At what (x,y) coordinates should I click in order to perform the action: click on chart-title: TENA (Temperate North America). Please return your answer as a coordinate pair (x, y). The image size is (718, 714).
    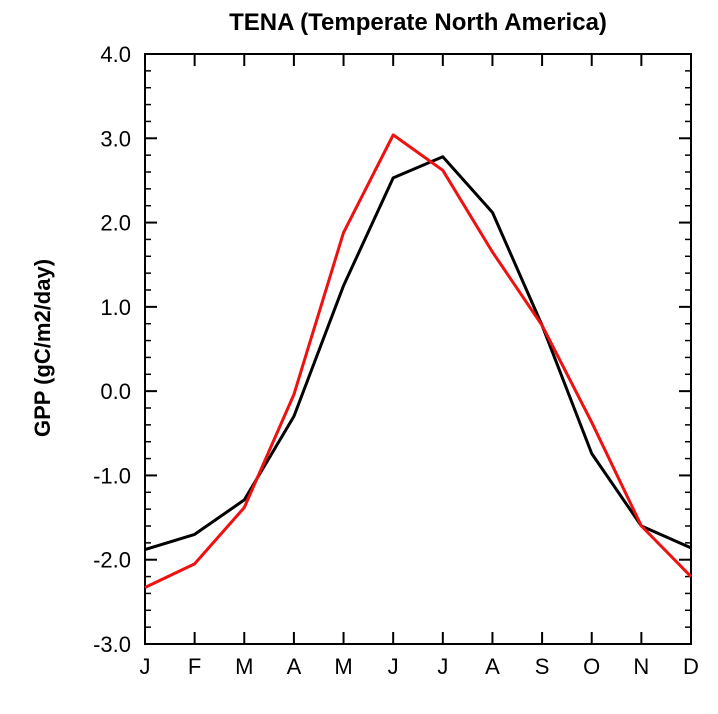
    Looking at the image, I should click on (418, 22).